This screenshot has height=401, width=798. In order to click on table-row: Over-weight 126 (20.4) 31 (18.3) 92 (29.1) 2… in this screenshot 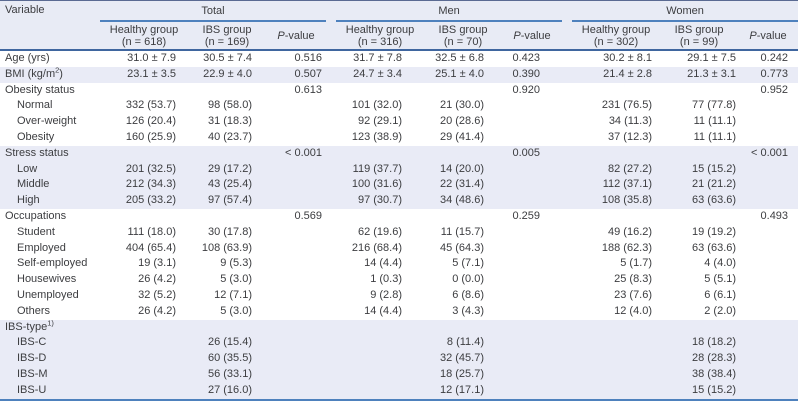, I will do `click(399, 122)`.